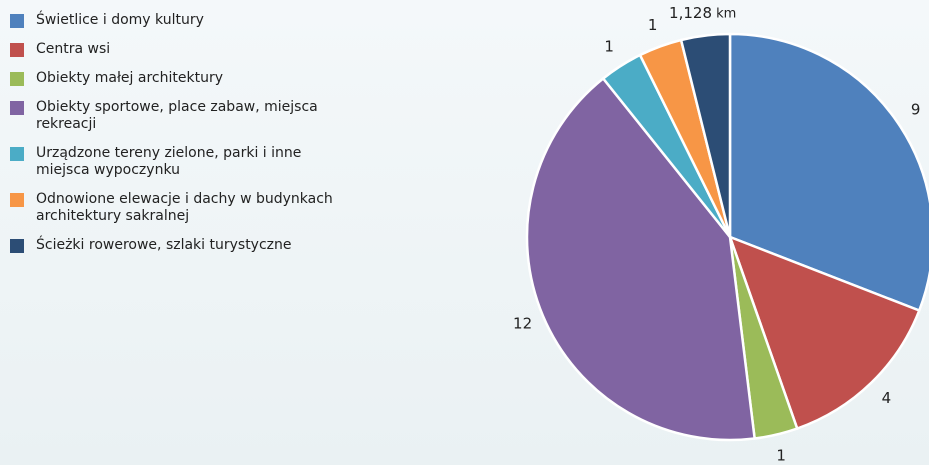 Image resolution: width=929 pixels, height=465 pixels. What do you see at coordinates (916, 109) in the screenshot?
I see `data-label: 9` at bounding box center [916, 109].